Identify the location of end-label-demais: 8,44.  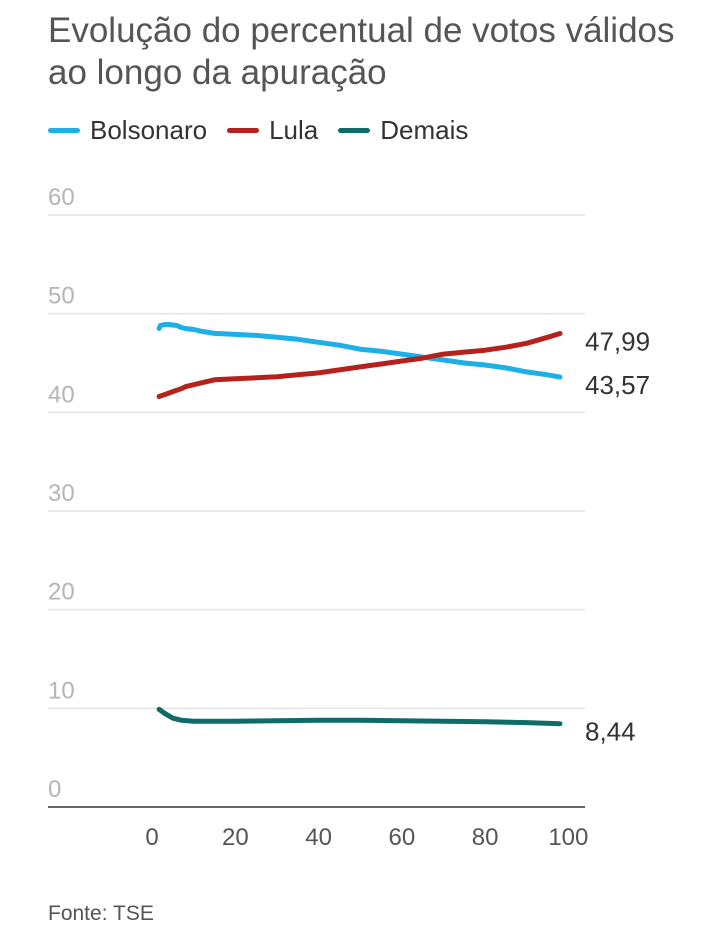
(610, 732).